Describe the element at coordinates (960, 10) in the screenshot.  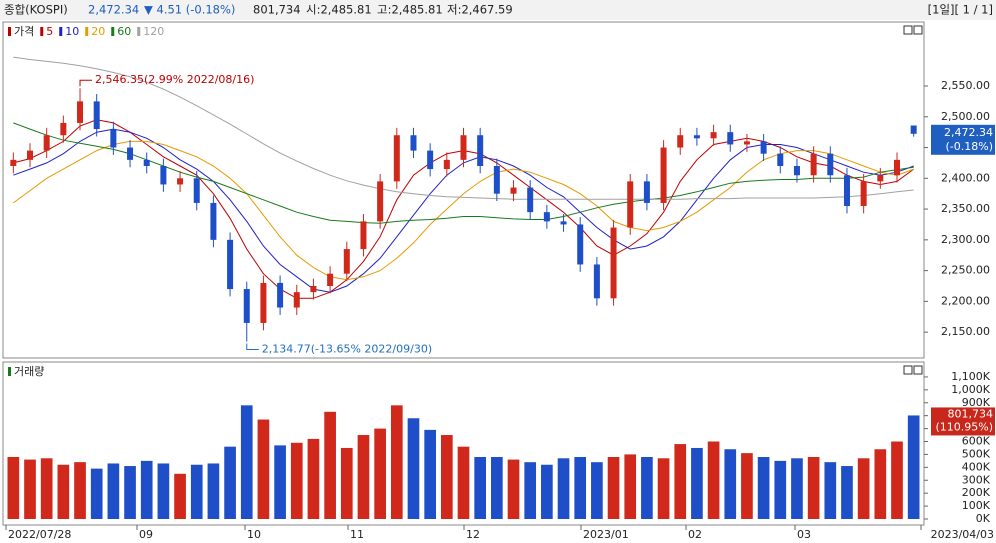
I see `page-indicator: [1일][ 1 / 1]` at that location.